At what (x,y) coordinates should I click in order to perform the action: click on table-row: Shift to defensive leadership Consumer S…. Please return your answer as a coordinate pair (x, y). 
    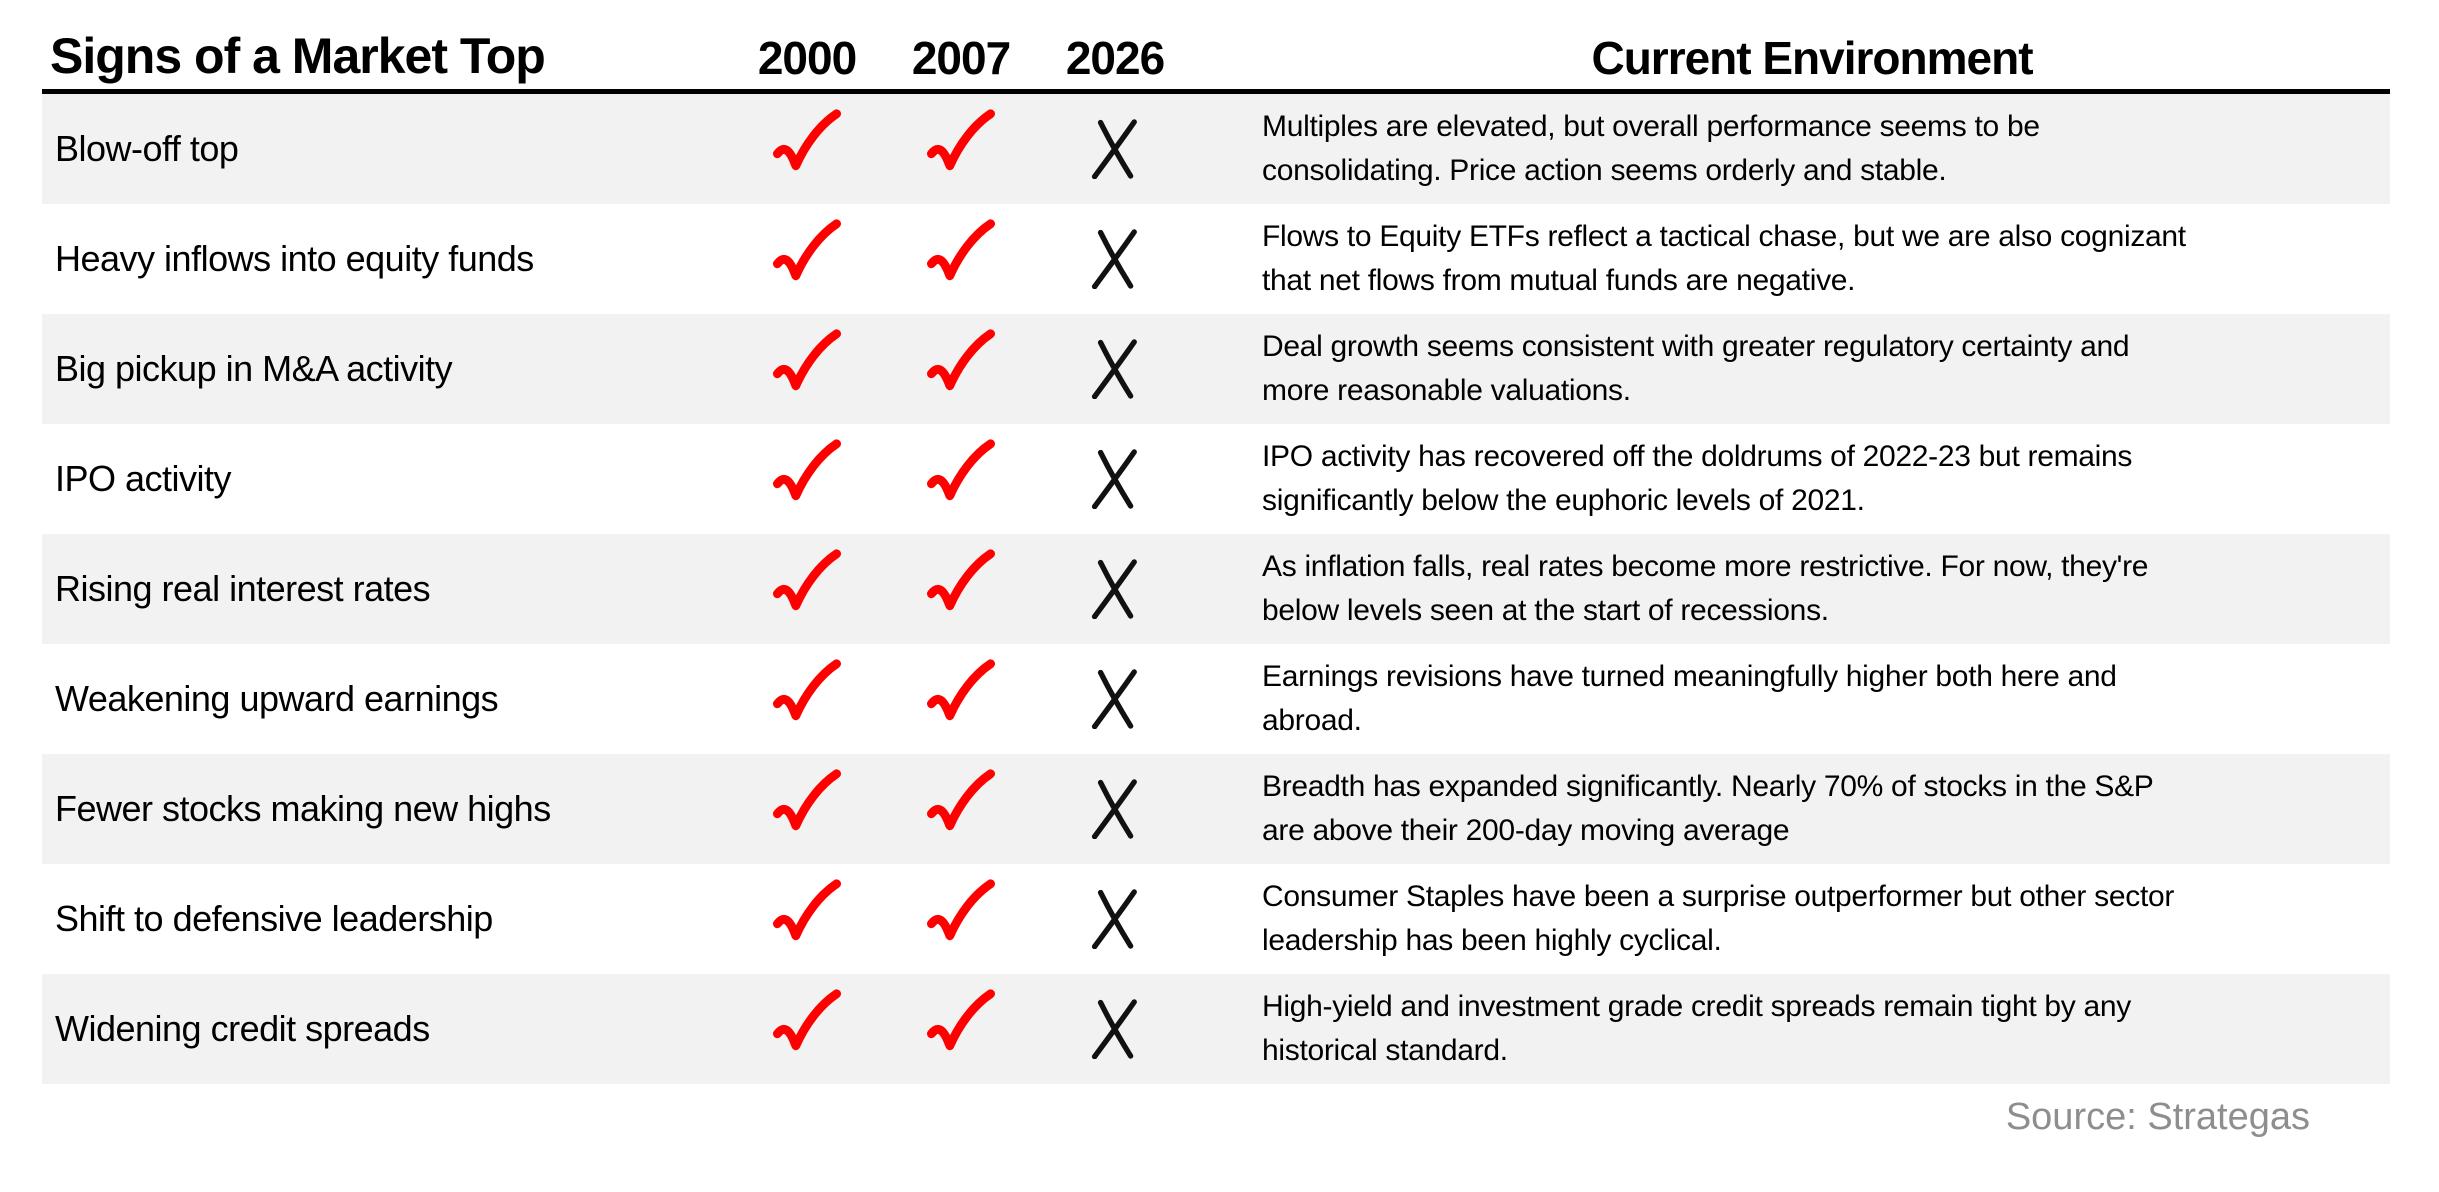
    Looking at the image, I should click on (1216, 919).